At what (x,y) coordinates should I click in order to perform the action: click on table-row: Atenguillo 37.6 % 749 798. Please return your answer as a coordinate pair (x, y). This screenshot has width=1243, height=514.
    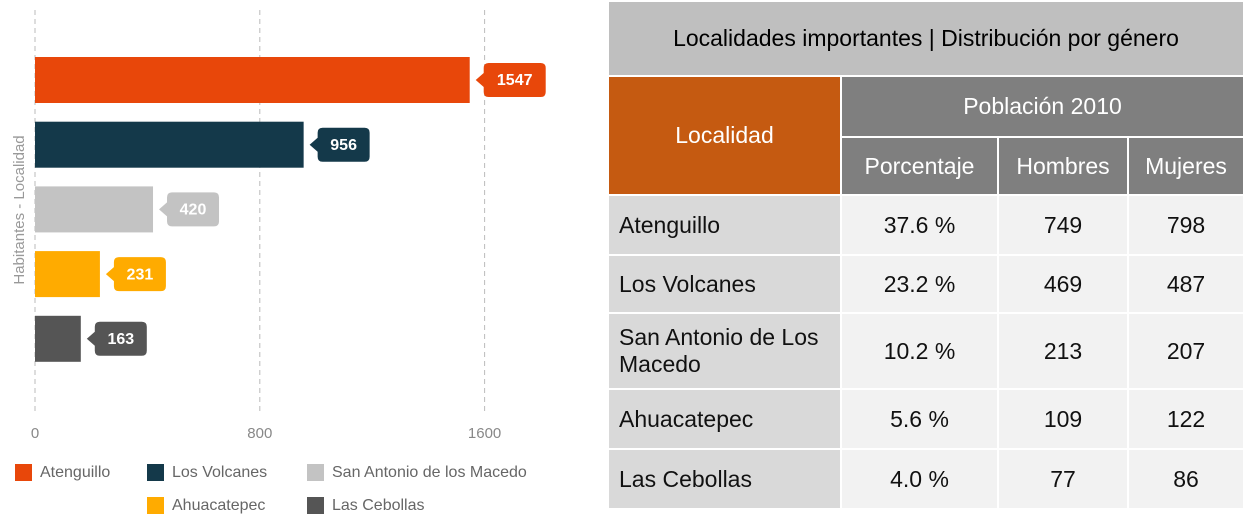
    Looking at the image, I should click on (925, 225).